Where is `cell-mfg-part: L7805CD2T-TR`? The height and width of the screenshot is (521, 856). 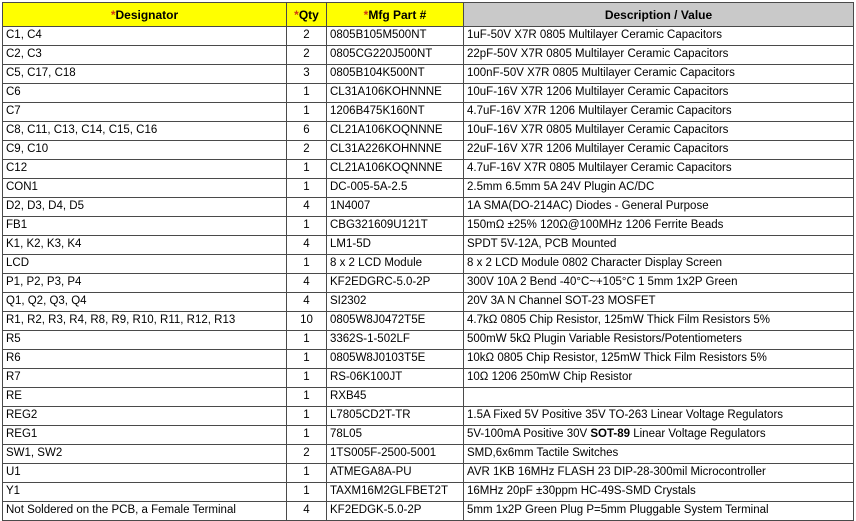 cell-mfg-part: L7805CD2T-TR is located at coordinates (395, 416).